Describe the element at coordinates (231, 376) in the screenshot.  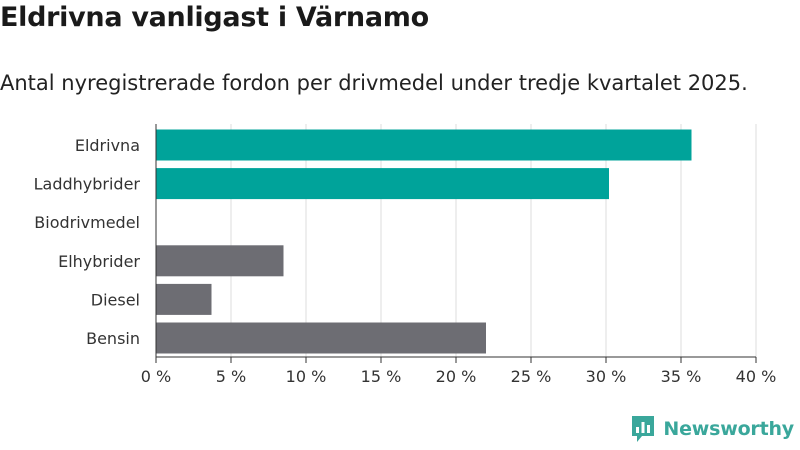
I see `x-tick-label: 5 %` at that location.